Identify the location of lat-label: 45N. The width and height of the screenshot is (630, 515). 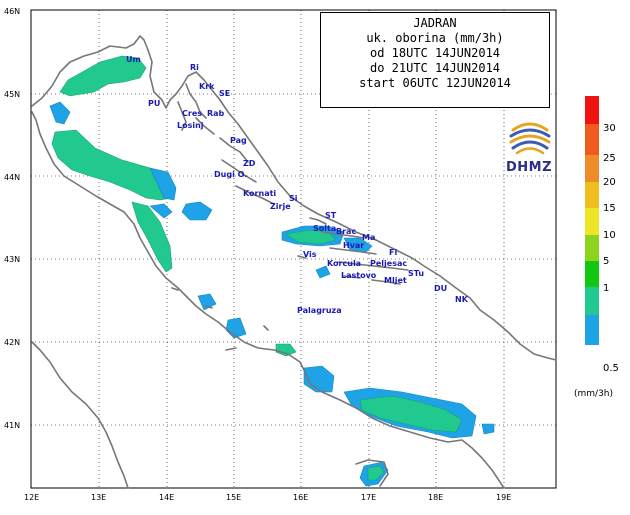
(12, 94).